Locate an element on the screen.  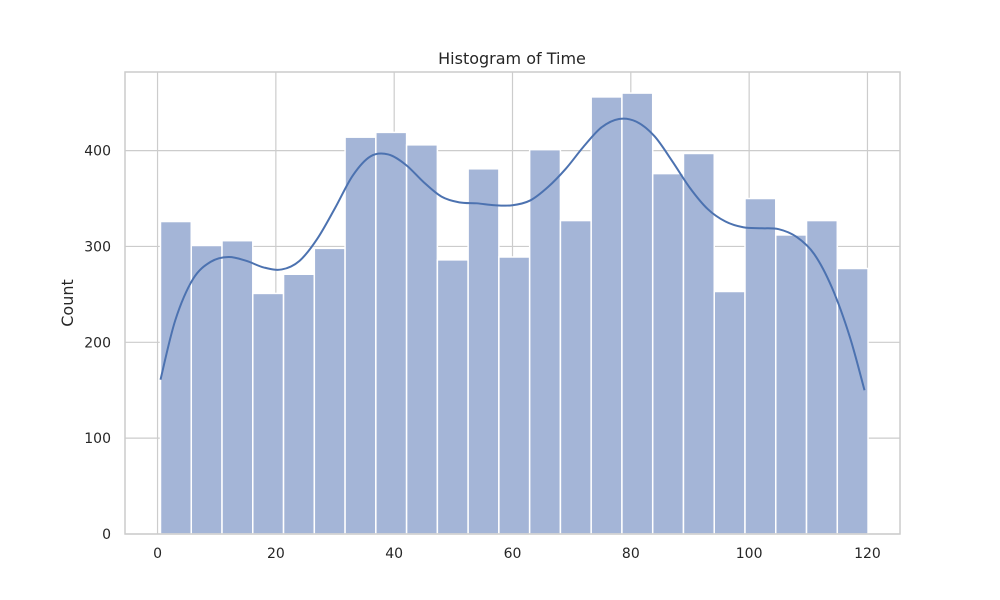
y-tick-label: 400 is located at coordinates (97, 152).